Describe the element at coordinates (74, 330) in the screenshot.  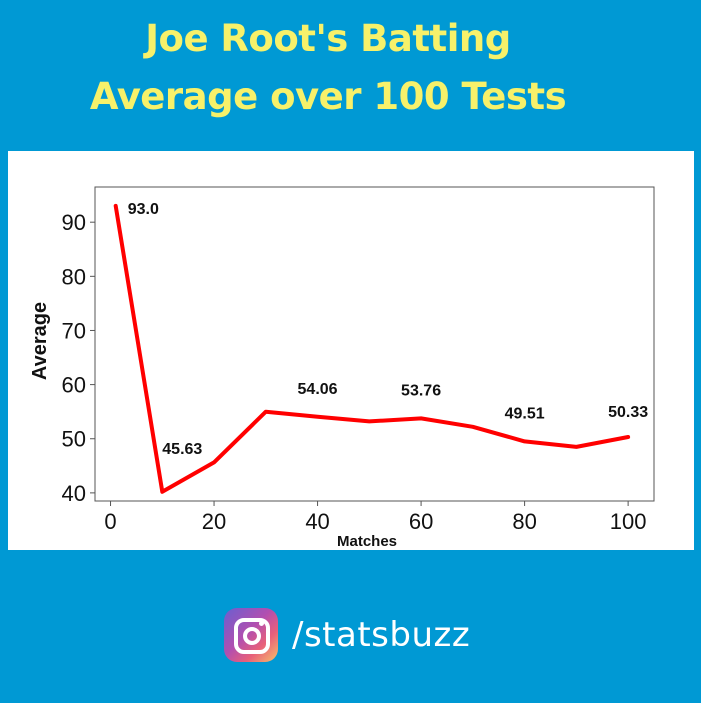
I see `y-tick-label: 70` at that location.